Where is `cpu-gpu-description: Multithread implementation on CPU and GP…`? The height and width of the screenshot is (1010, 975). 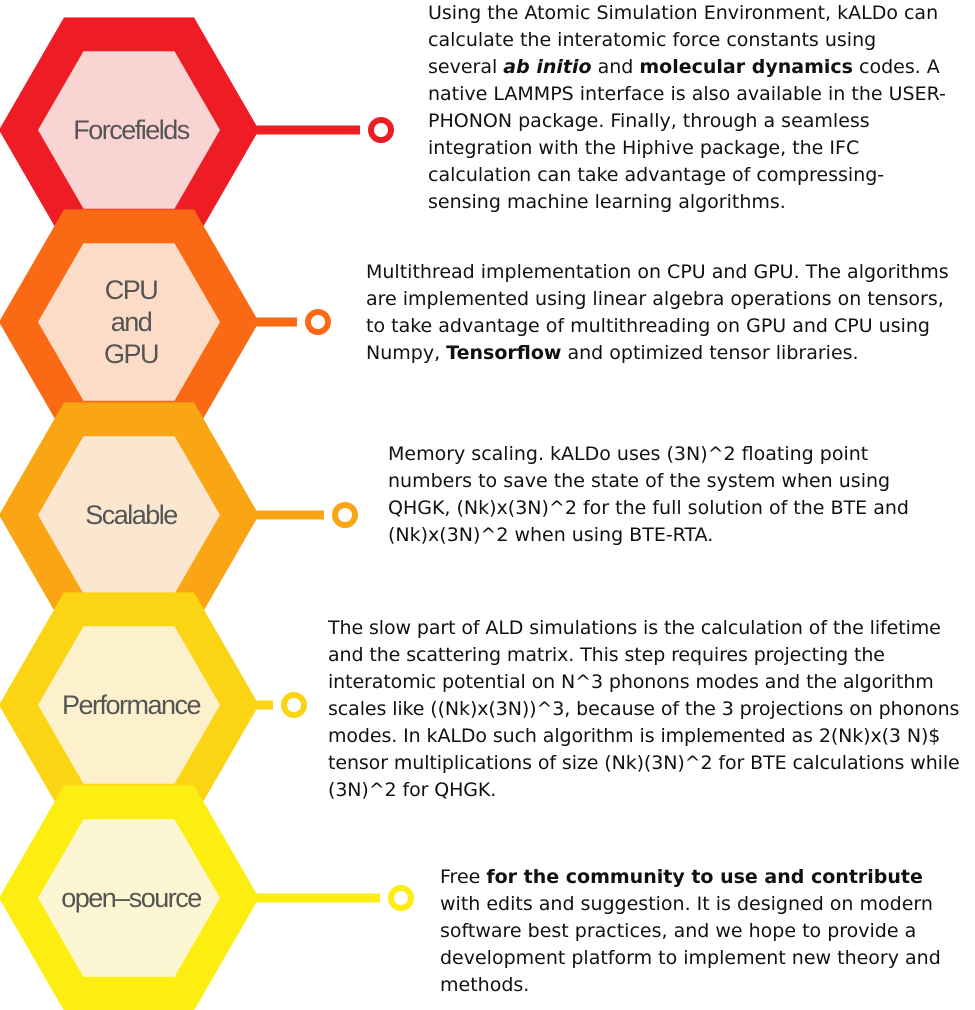 cpu-gpu-description: Multithread implementation on CPU and GP… is located at coordinates (657, 312).